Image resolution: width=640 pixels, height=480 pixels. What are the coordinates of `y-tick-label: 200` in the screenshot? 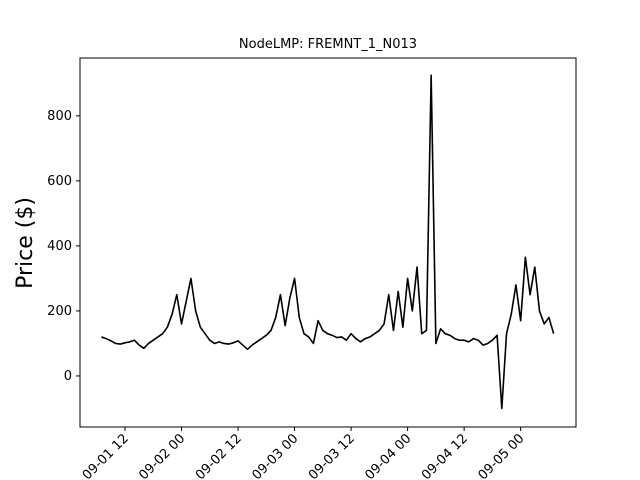 It's located at (59, 311).